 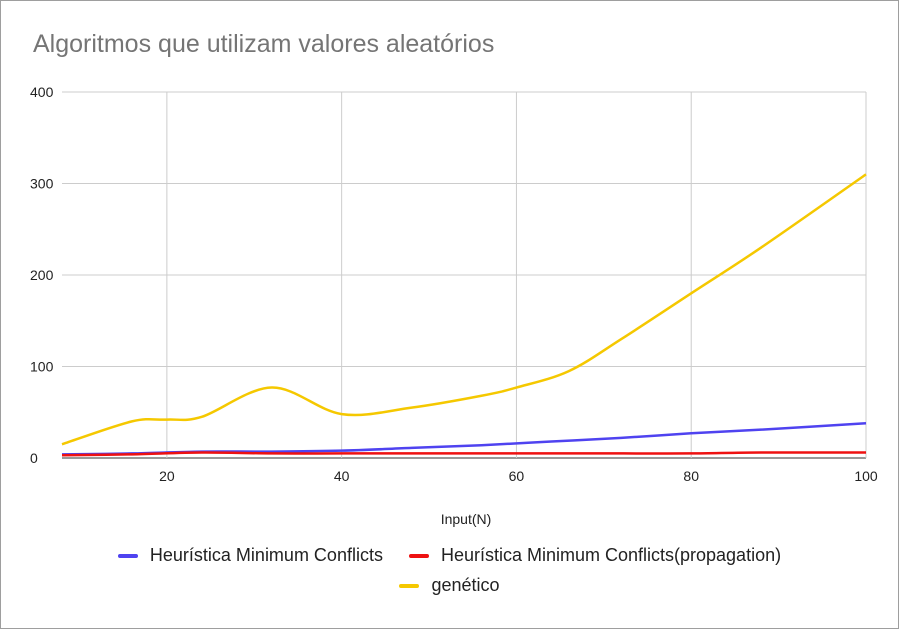 What do you see at coordinates (409, 585) in the screenshot?
I see `legend-swatch-genetico` at bounding box center [409, 585].